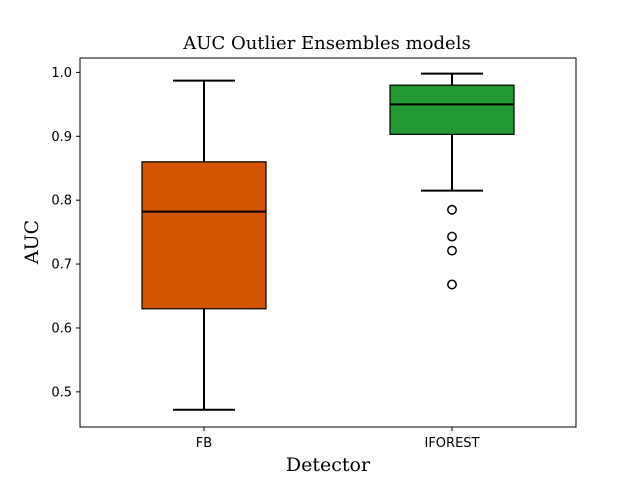 This screenshot has height=480, width=640. What do you see at coordinates (61, 392) in the screenshot?
I see `y-tick-label: 0.5` at bounding box center [61, 392].